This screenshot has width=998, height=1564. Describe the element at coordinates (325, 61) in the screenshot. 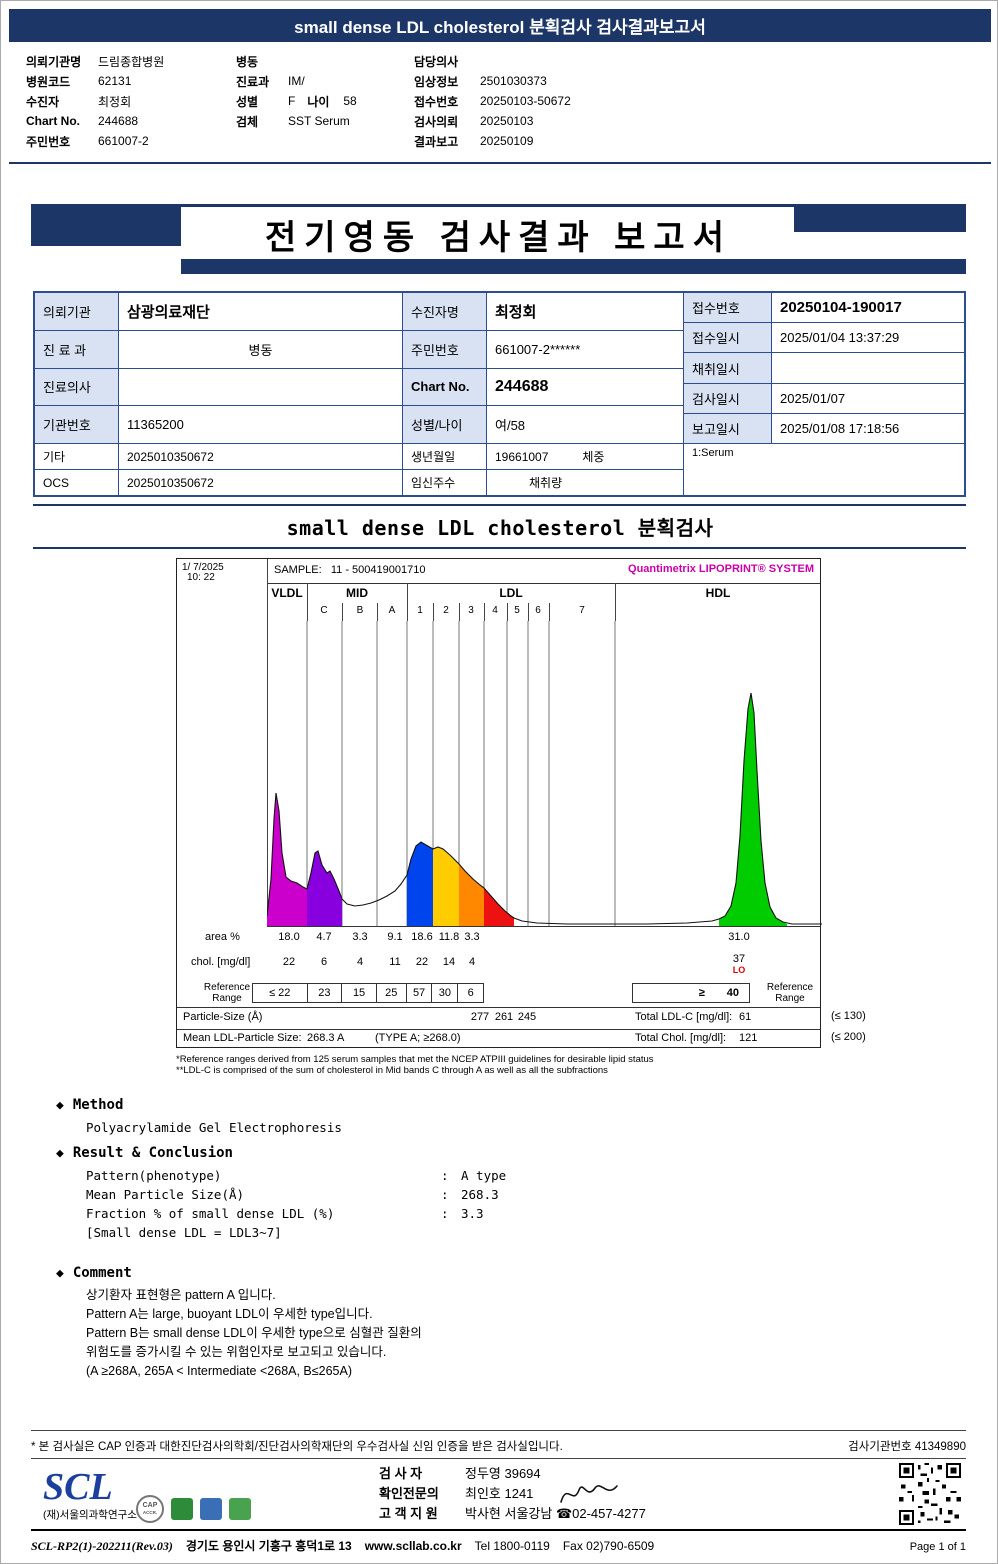

I see `field-row: 병동` at that location.